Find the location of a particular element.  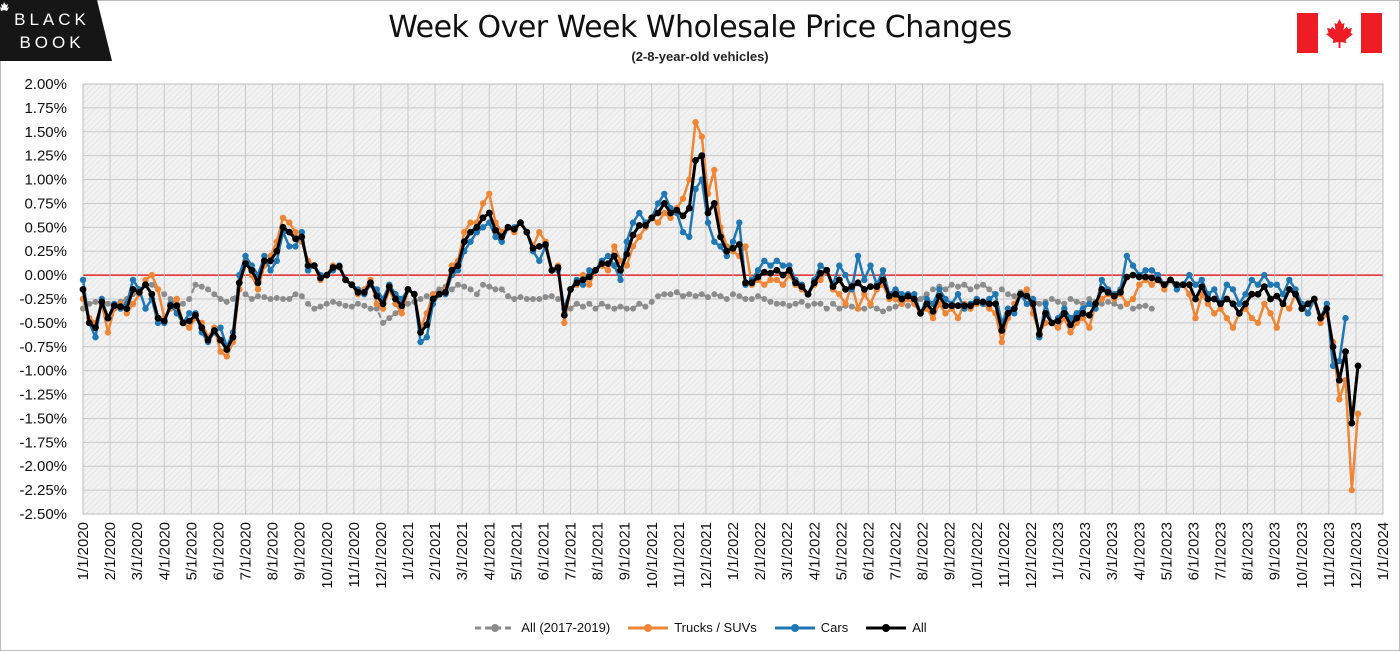

x-tick-label: 7/1/2021 is located at coordinates (571, 551).